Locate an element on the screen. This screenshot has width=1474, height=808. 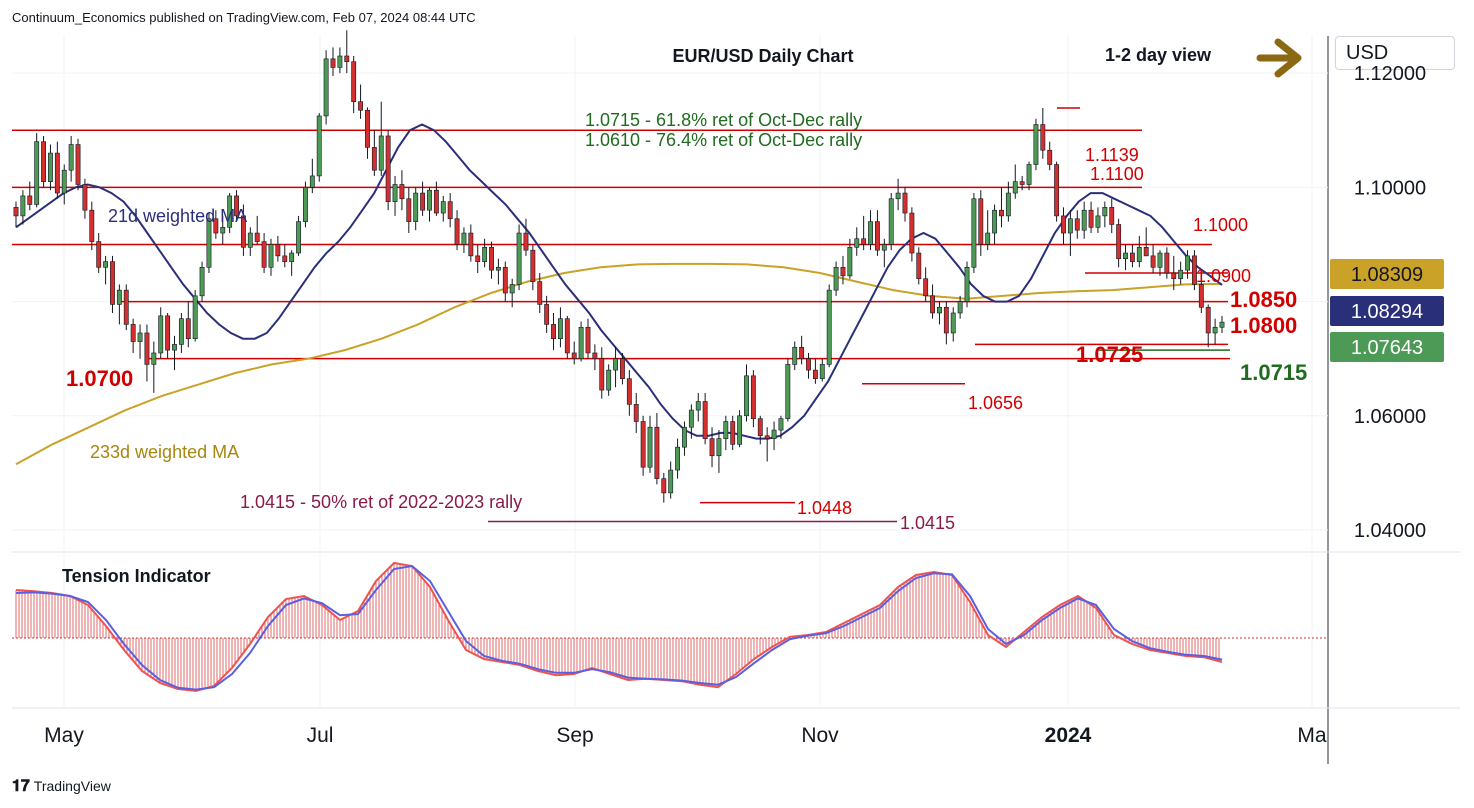
annotation-fib-50: 1.0415 - 50% ret of 2022-2023 rally is located at coordinates (381, 502).